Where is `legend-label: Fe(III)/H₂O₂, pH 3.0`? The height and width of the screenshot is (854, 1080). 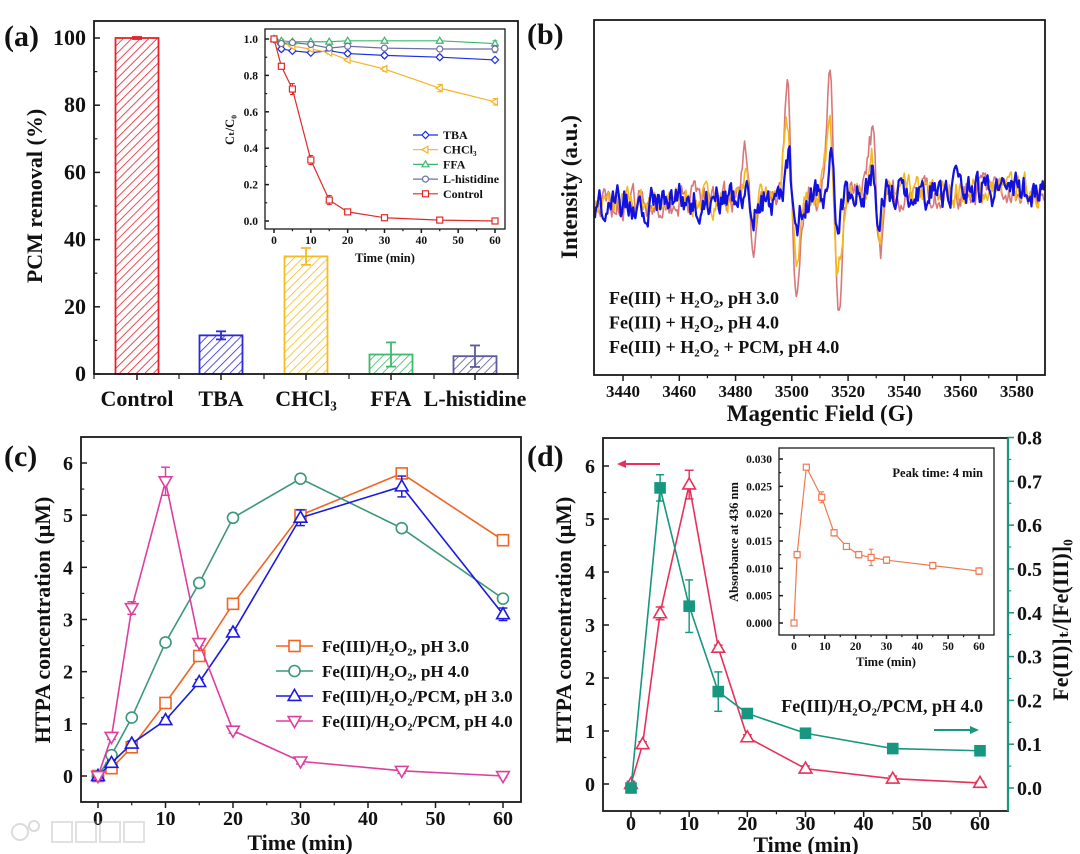
legend-label: Fe(III)/H₂O₂, pH 3.0 is located at coordinates (395, 646).